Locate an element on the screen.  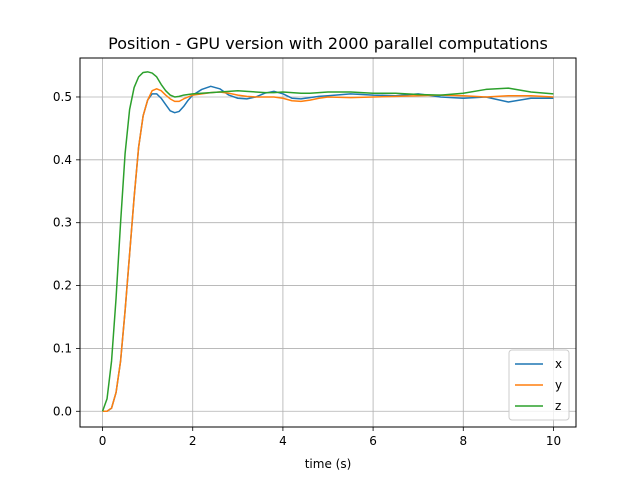
legend-label-y: y is located at coordinates (558, 385).